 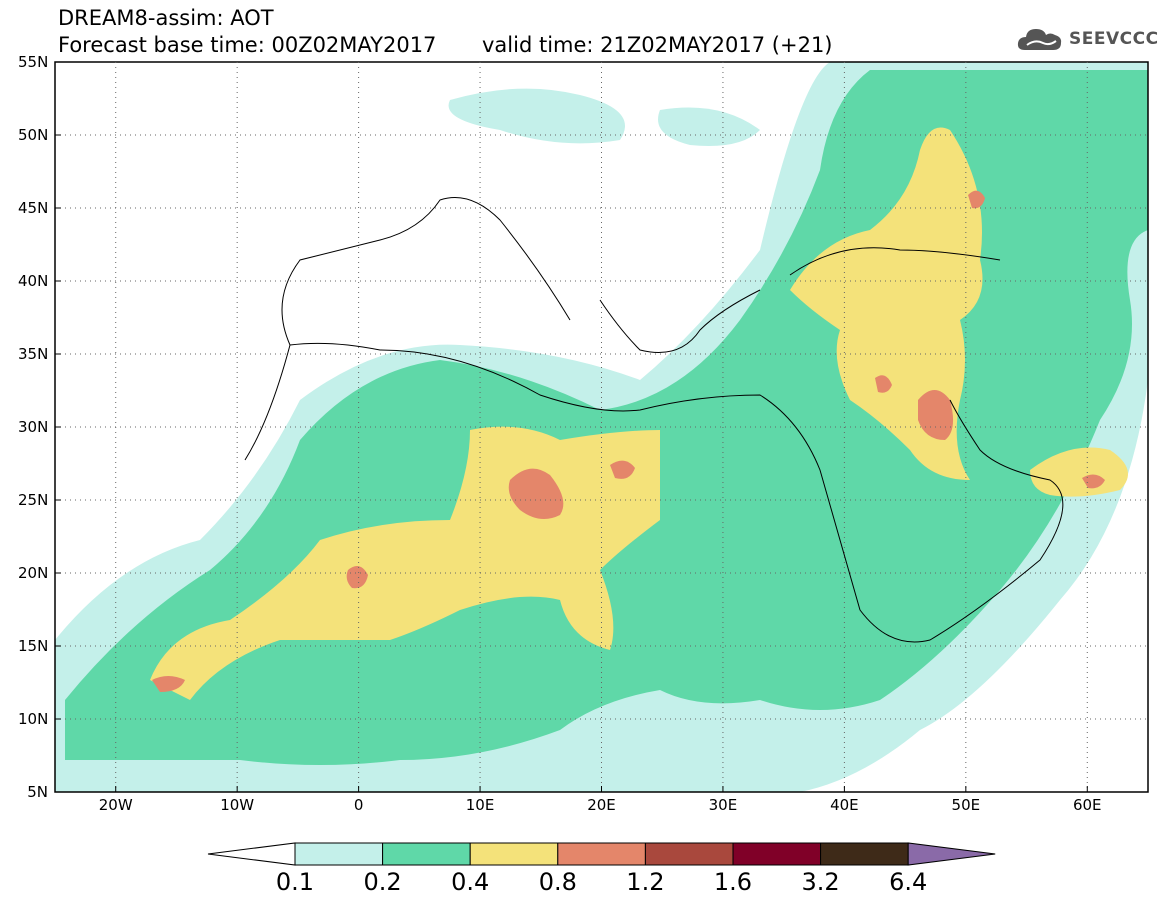 I want to click on lat-label: 25N, so click(x=33, y=500).